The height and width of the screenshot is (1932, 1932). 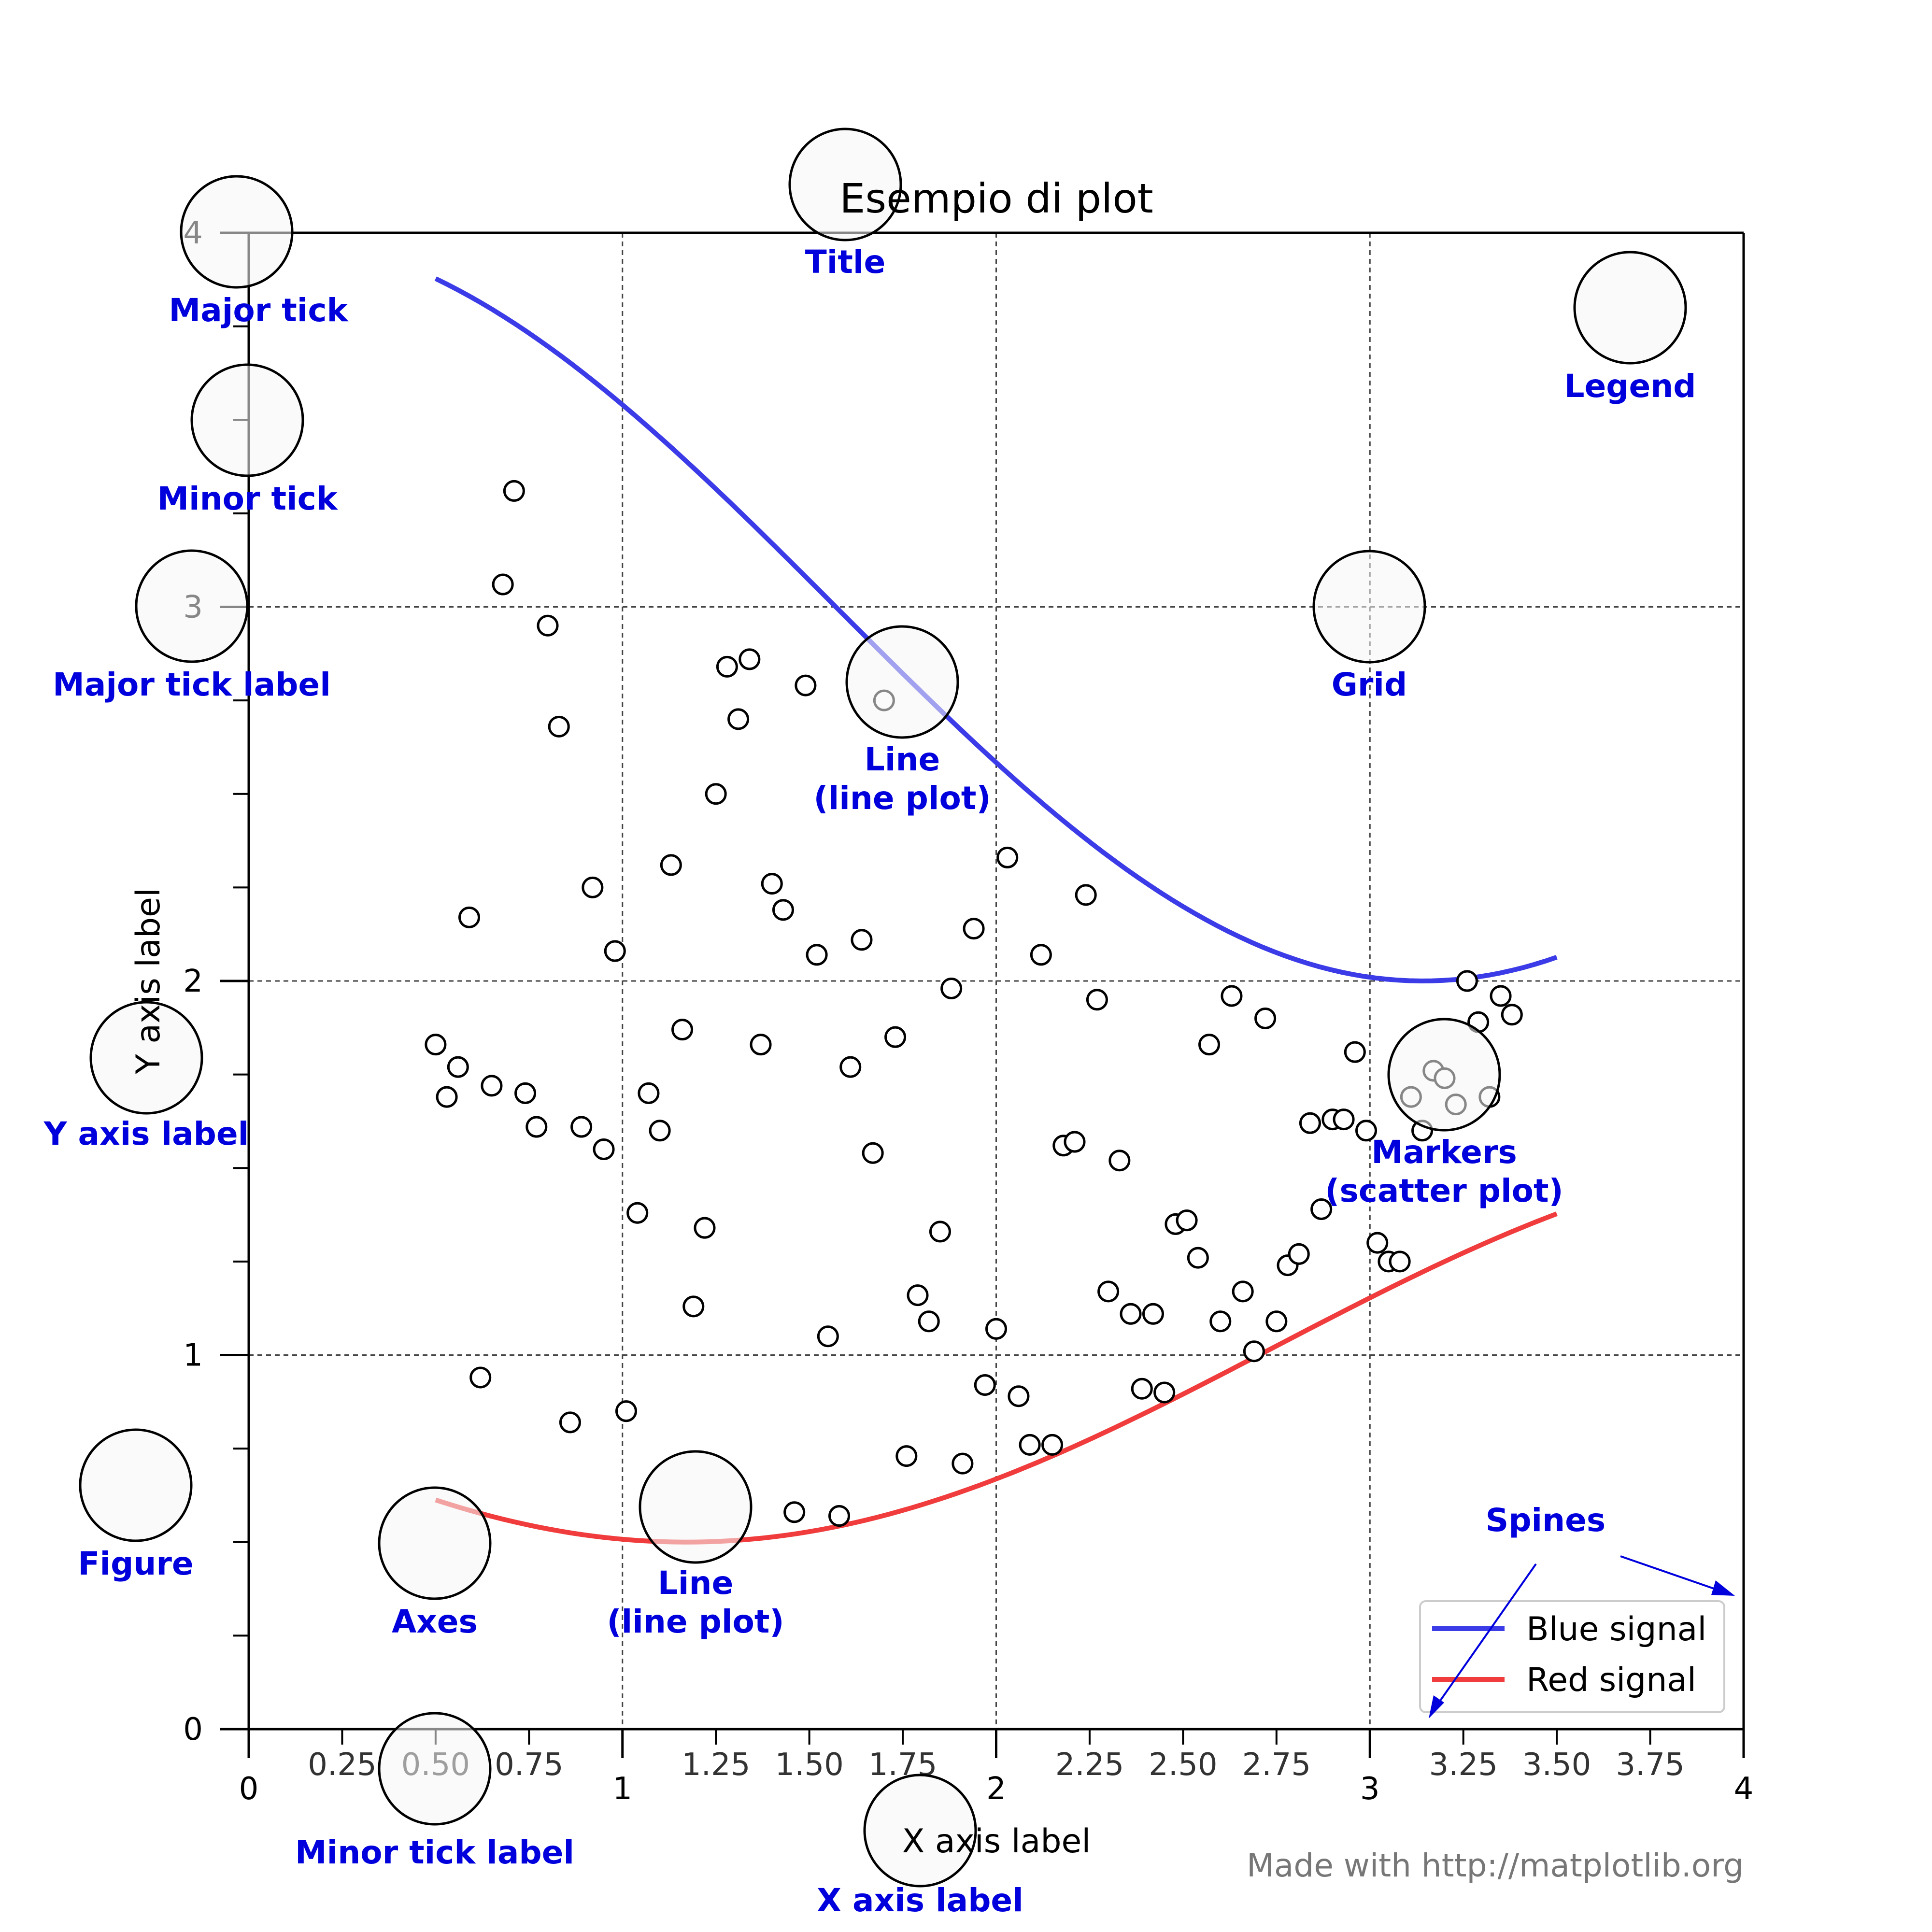 I want to click on spines-arrow-left, so click(x=1484, y=1638).